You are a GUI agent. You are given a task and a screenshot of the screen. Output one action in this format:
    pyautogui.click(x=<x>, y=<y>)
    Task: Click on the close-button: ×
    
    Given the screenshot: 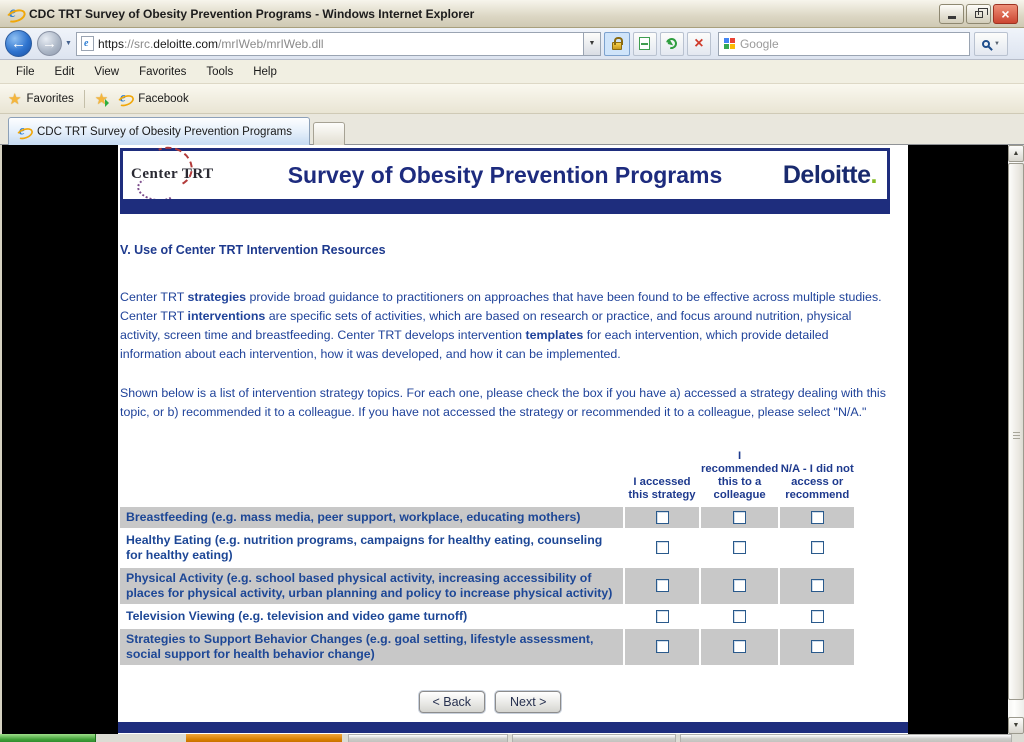 What is the action you would take?
    pyautogui.click(x=1005, y=13)
    